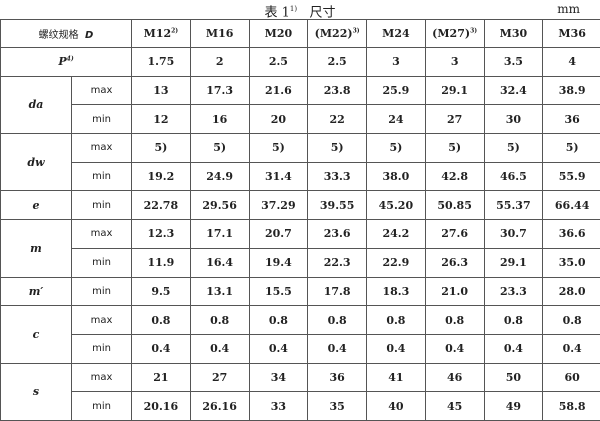  What do you see at coordinates (278, 406) in the screenshot?
I see `value-cell: 33` at bounding box center [278, 406].